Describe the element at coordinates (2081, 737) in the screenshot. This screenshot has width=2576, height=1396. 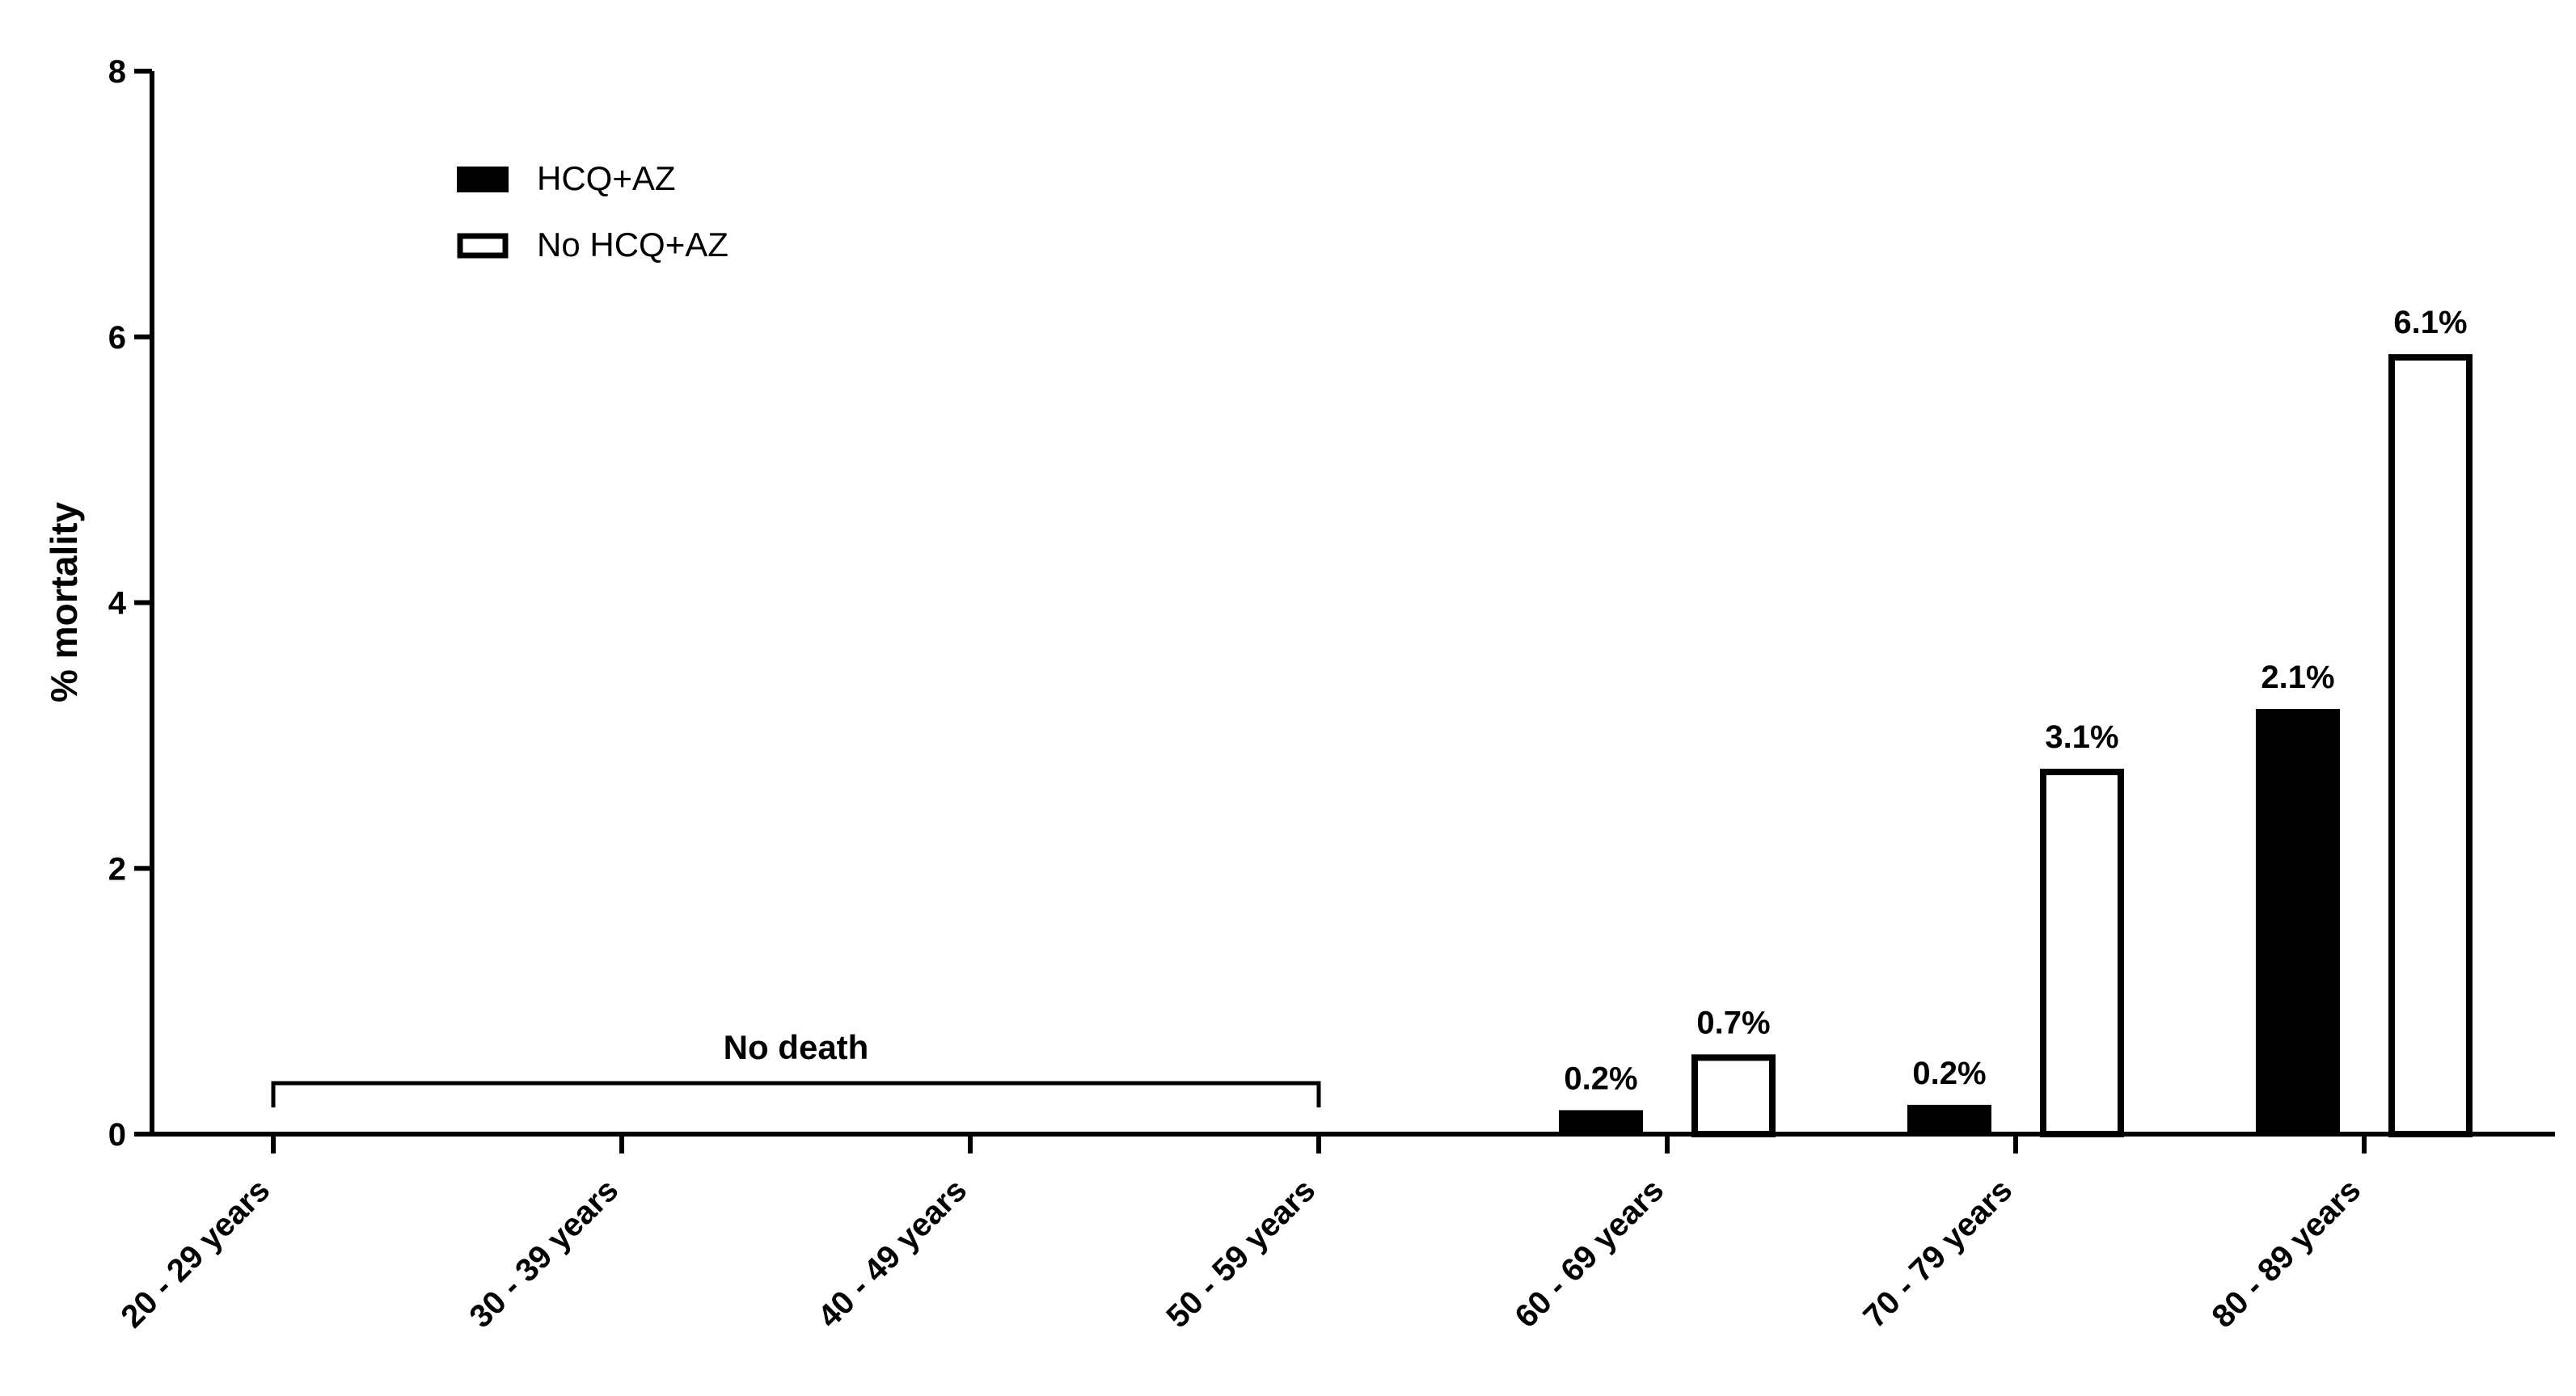
I see `data-label: 3.1%` at that location.